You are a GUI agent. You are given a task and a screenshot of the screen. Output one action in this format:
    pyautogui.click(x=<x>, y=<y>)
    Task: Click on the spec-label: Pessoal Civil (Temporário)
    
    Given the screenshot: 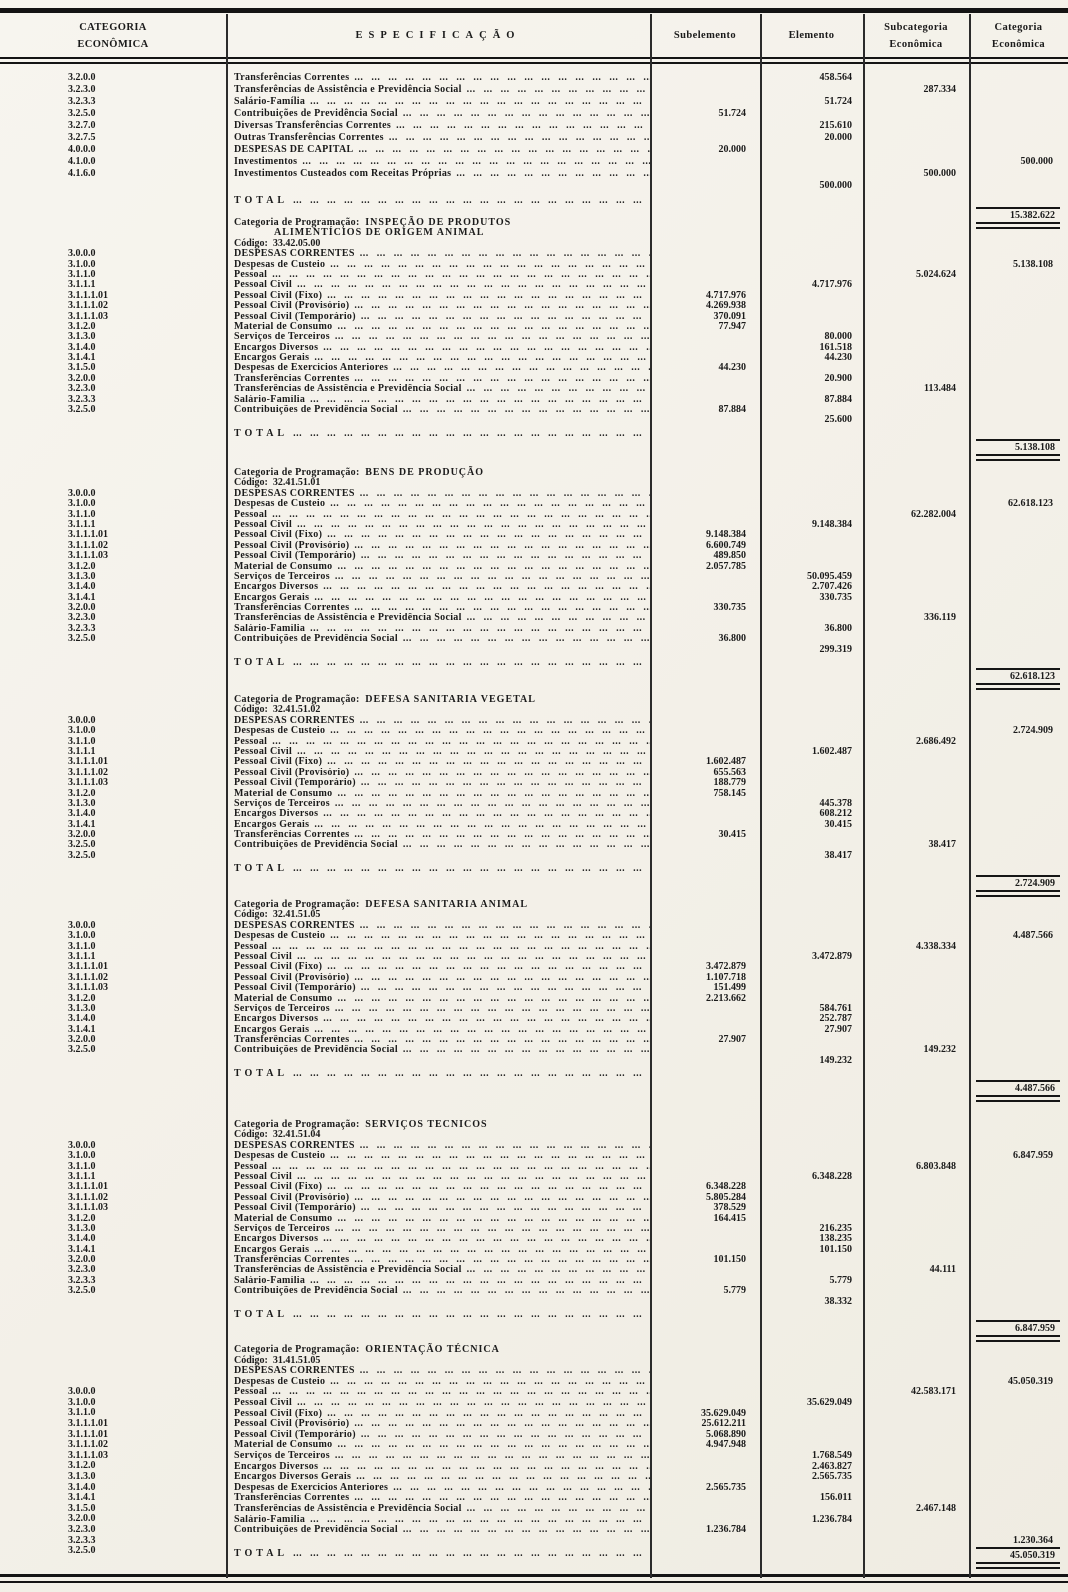 What is the action you would take?
    pyautogui.click(x=295, y=1434)
    